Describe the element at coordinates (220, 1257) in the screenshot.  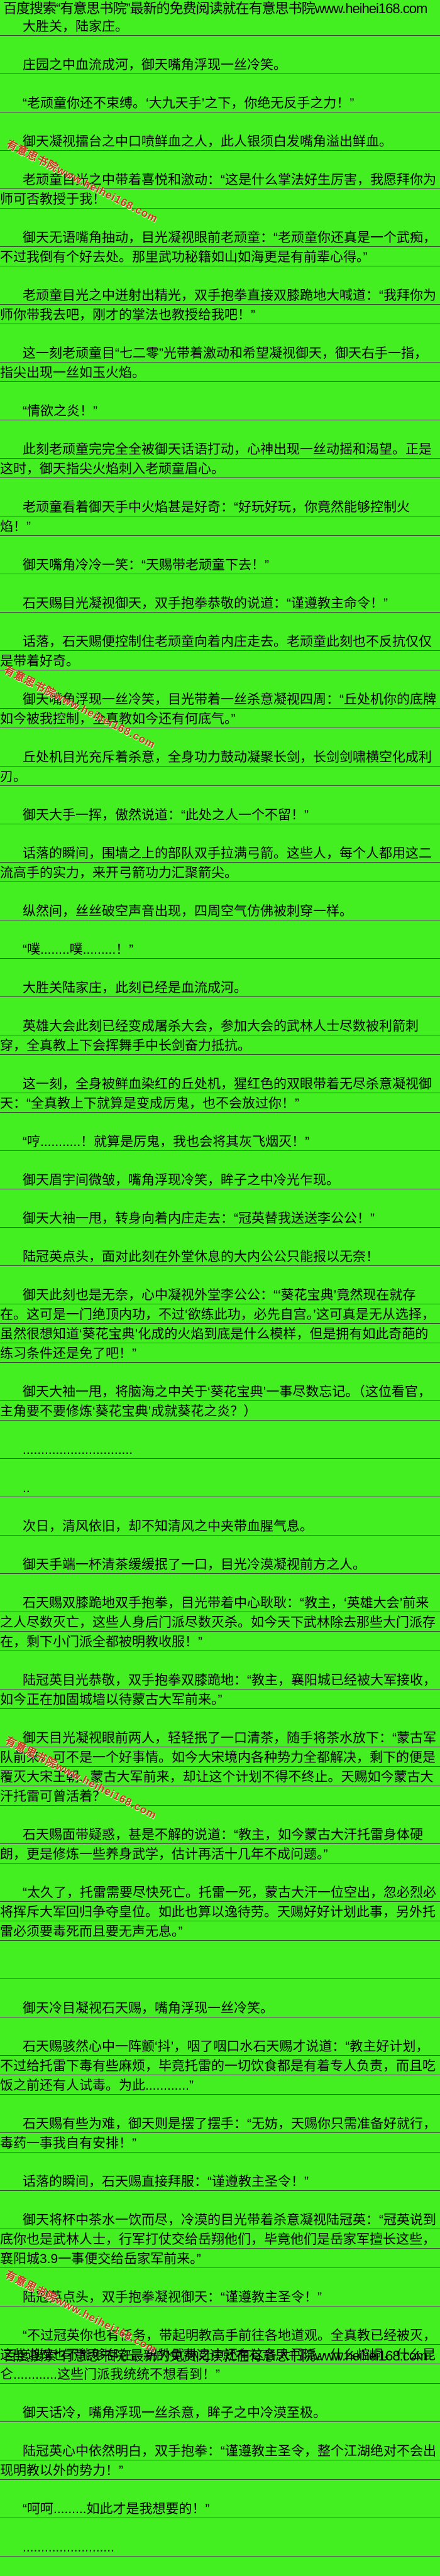
I see `novel-paragraph: 陆冠英点头，面对此刻在外堂休息的大内公公只能报以无奈！` at that location.